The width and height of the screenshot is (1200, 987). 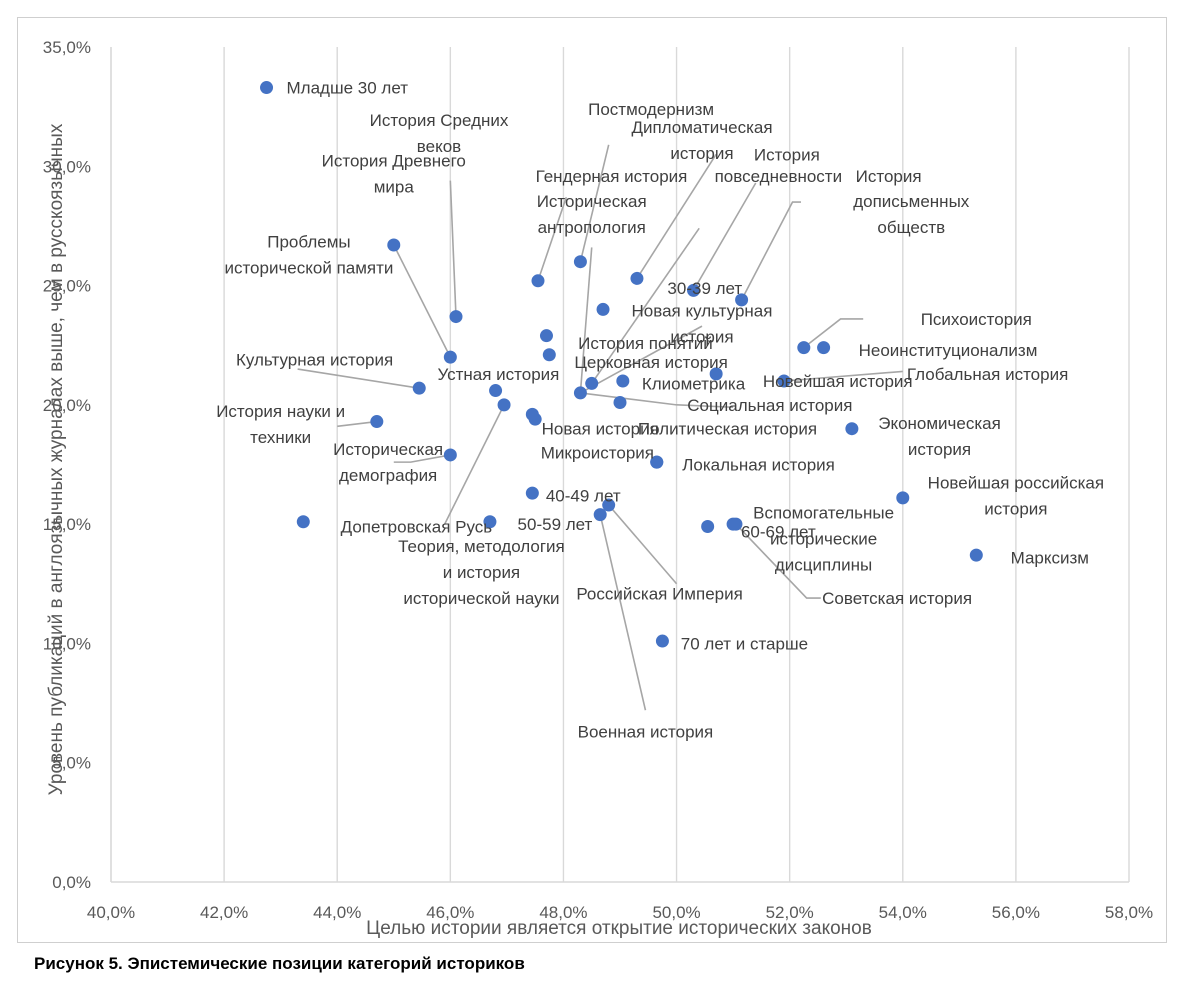 I want to click on point-label: История понятий, so click(x=645, y=343).